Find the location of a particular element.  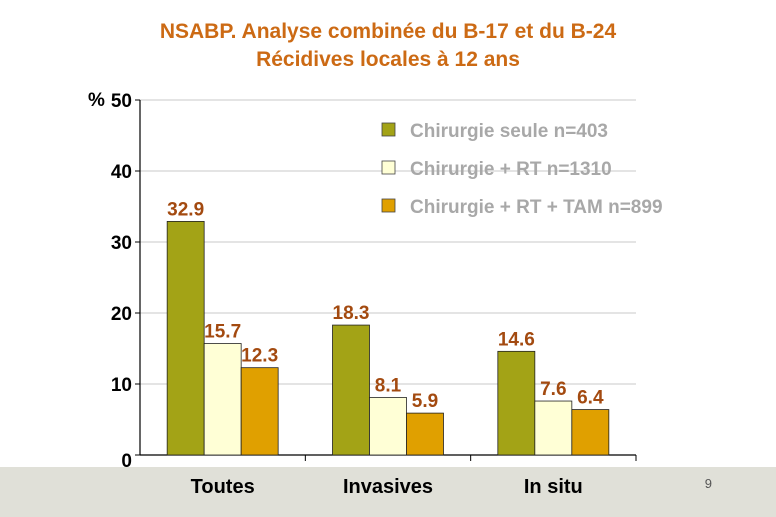

data-label: 5.9 is located at coordinates (425, 401).